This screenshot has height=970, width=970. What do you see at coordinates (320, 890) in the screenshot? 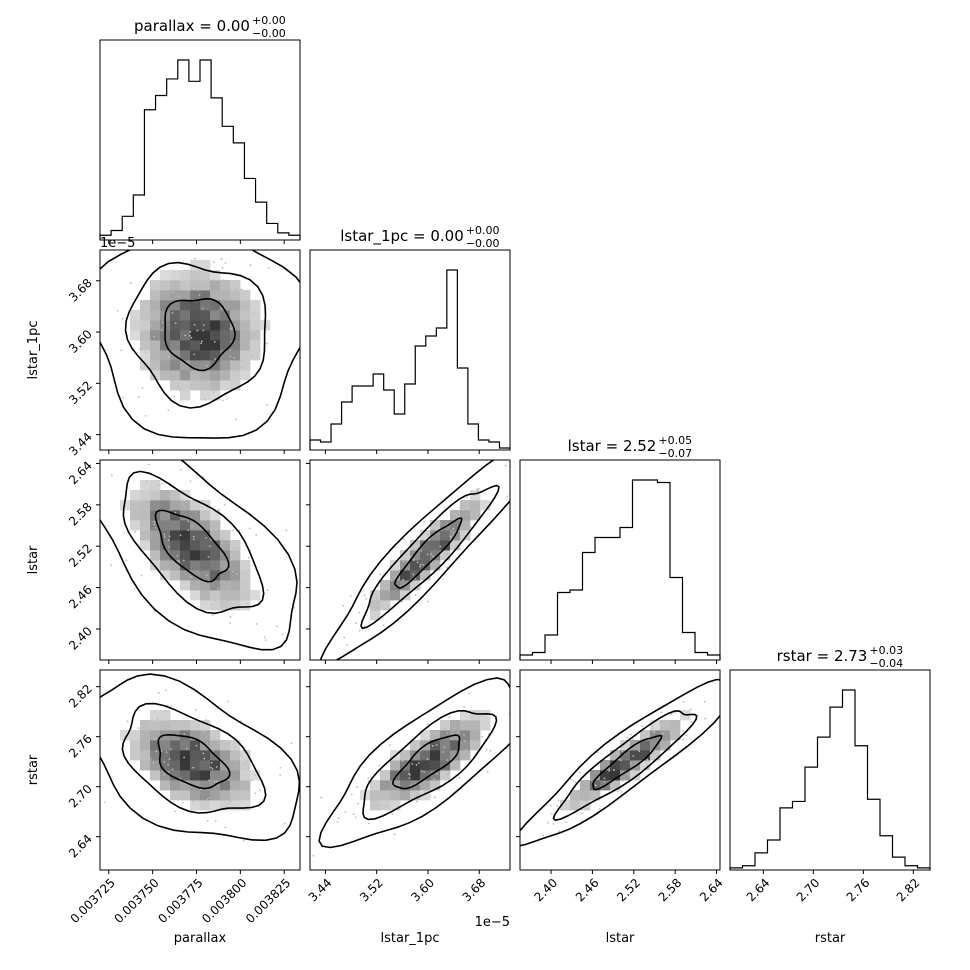
I see `x-tick-label-lstar_1pc: 3.44` at bounding box center [320, 890].